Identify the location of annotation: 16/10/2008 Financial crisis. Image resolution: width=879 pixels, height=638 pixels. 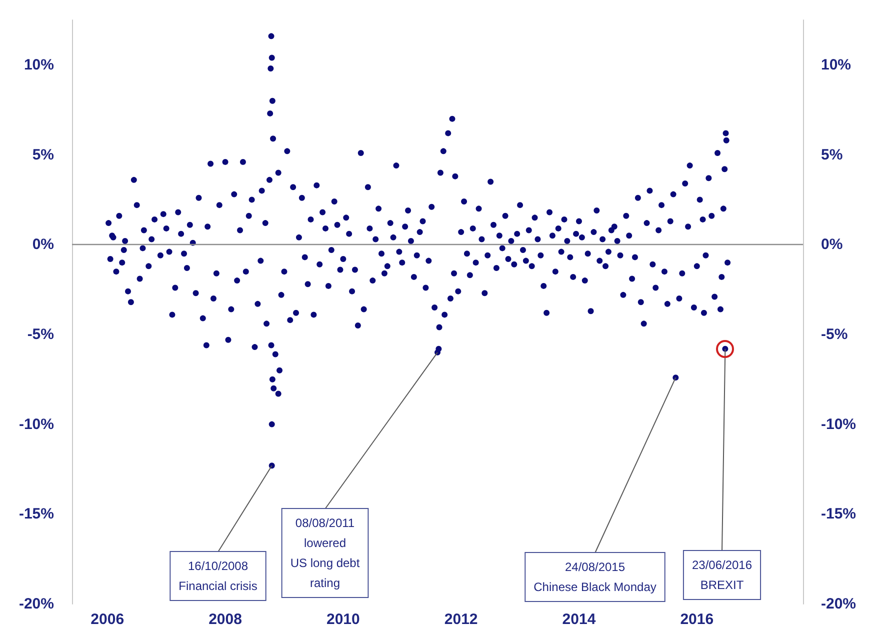
(218, 576).